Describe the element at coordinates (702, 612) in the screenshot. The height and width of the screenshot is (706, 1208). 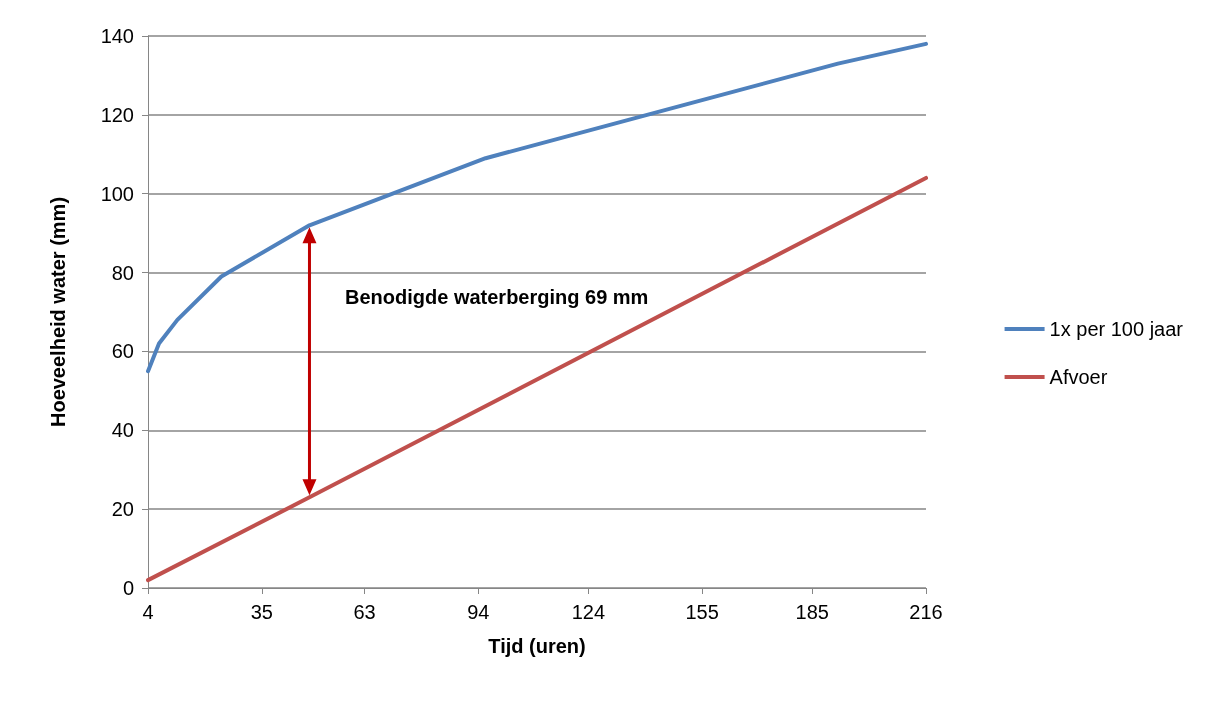
I see `x-tick-label: 155` at that location.